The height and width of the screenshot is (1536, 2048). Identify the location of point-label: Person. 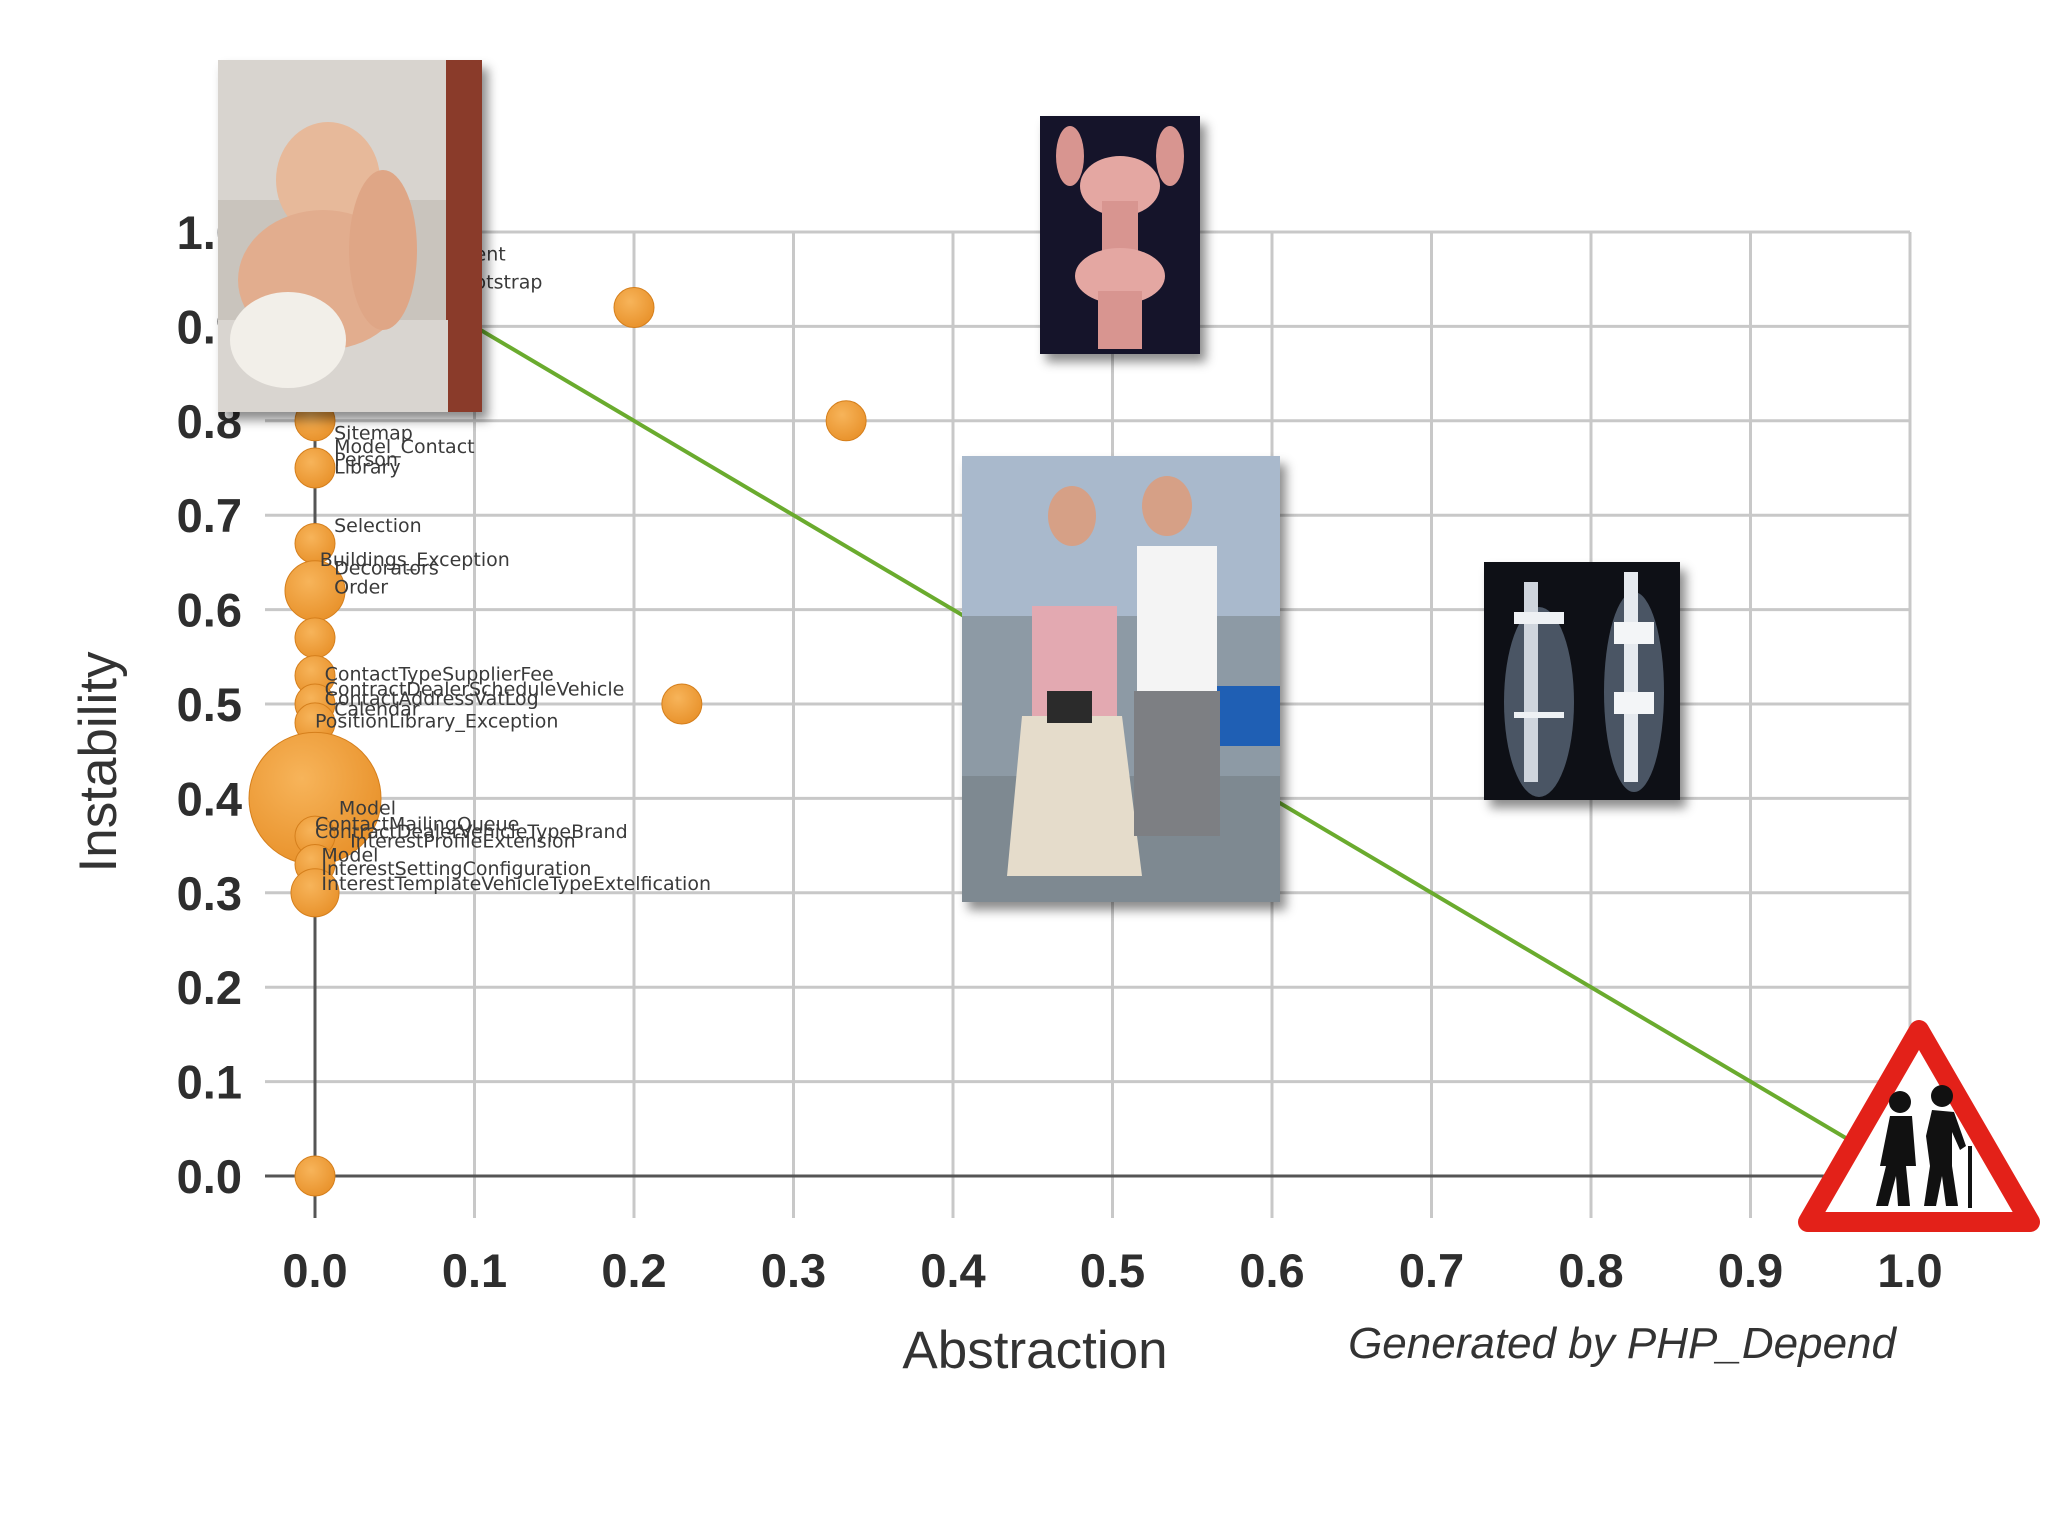
(366, 460).